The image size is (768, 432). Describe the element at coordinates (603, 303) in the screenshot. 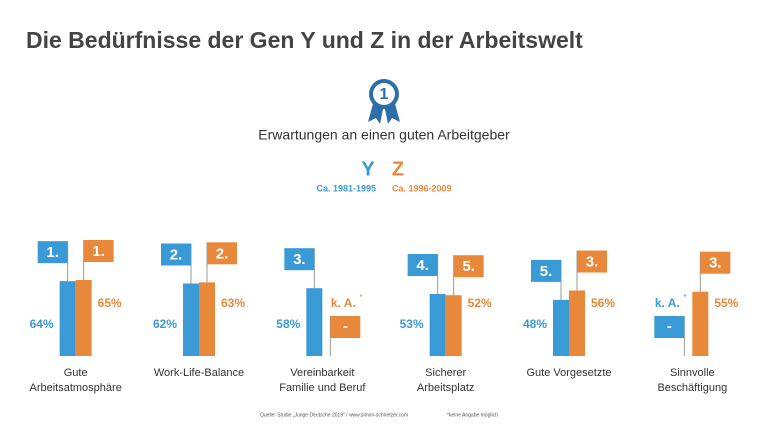

I see `value-label: 56%` at that location.